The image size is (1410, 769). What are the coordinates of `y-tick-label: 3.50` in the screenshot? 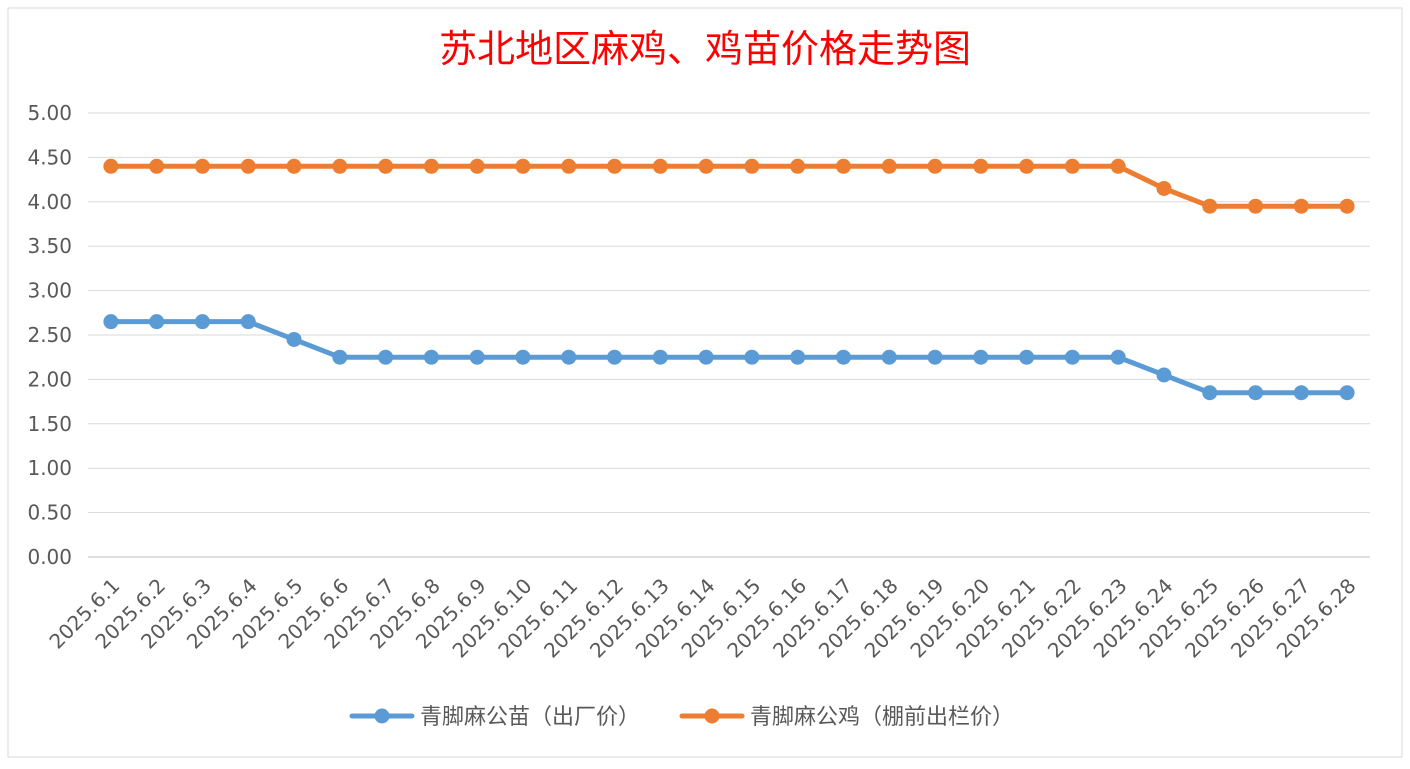 It's located at (49, 246).